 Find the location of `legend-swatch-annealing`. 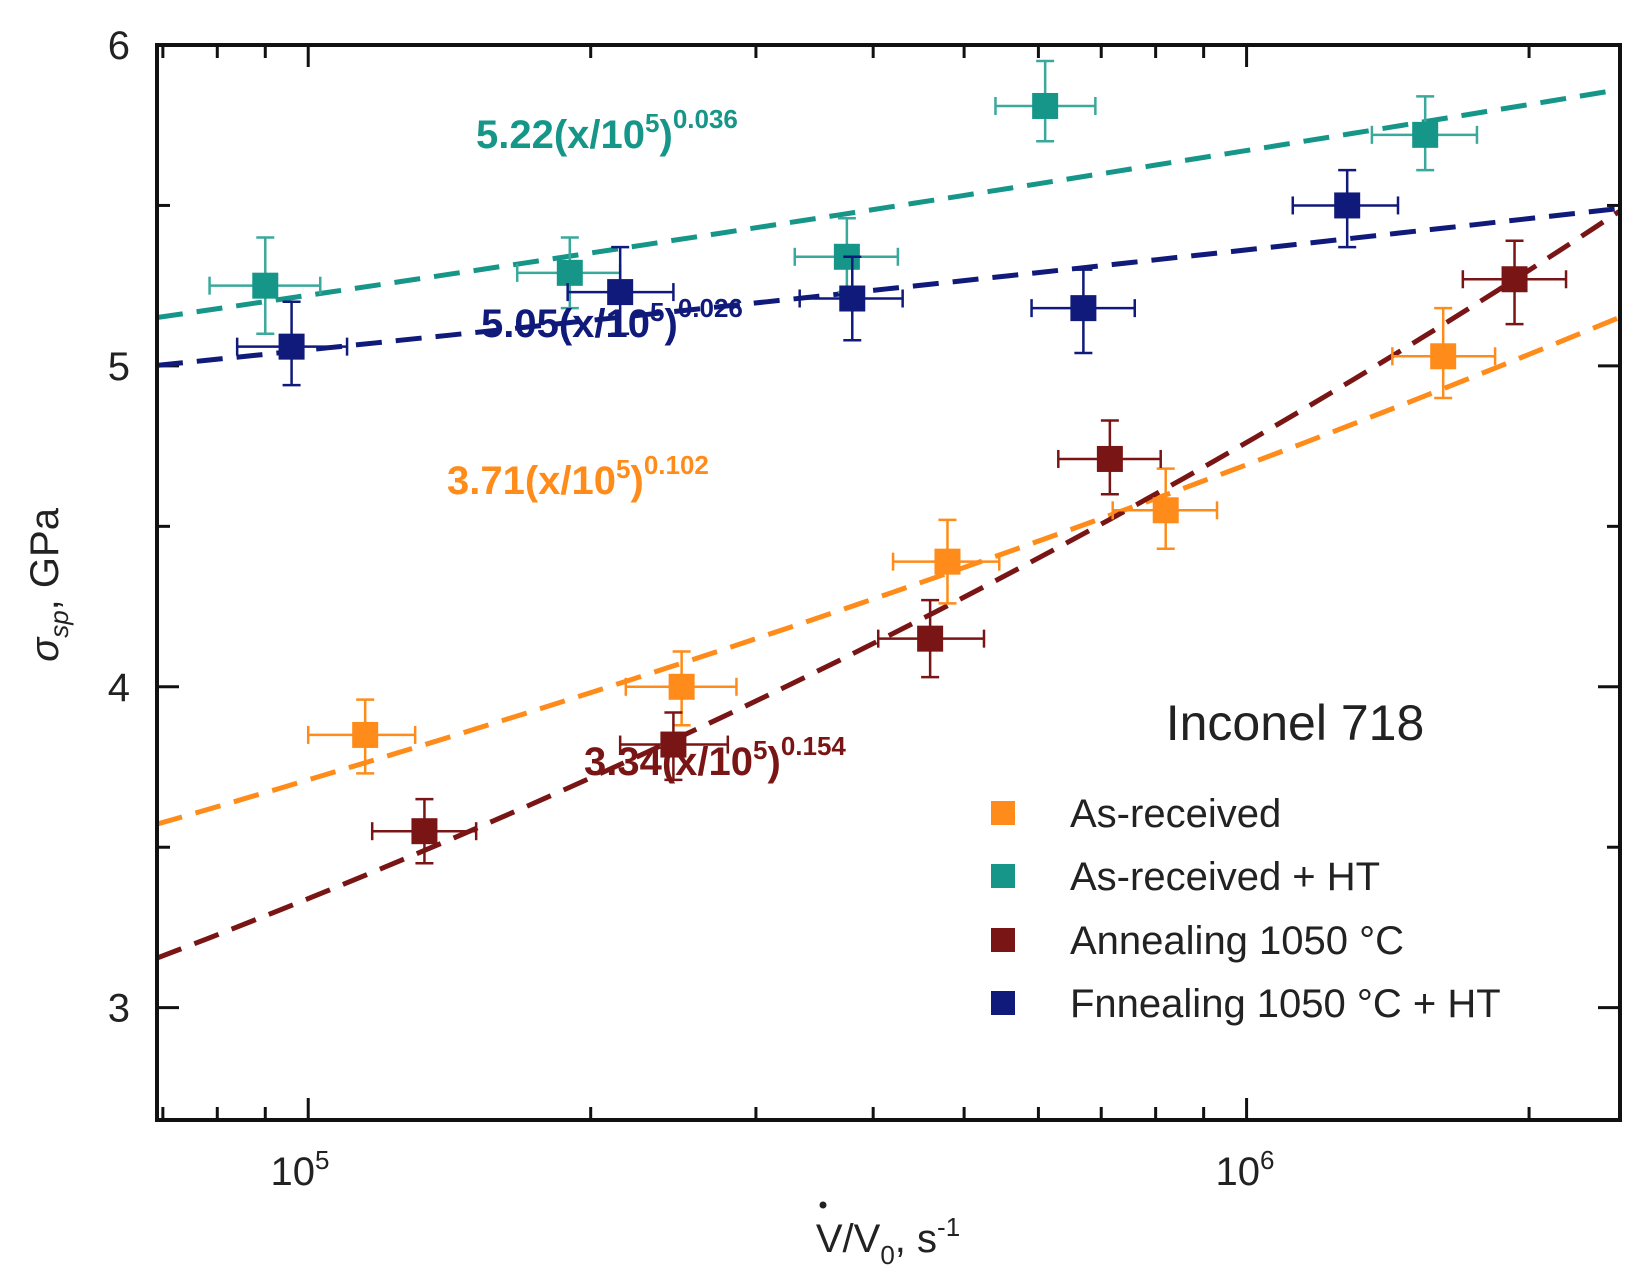

legend-swatch-annealing is located at coordinates (1003, 940).